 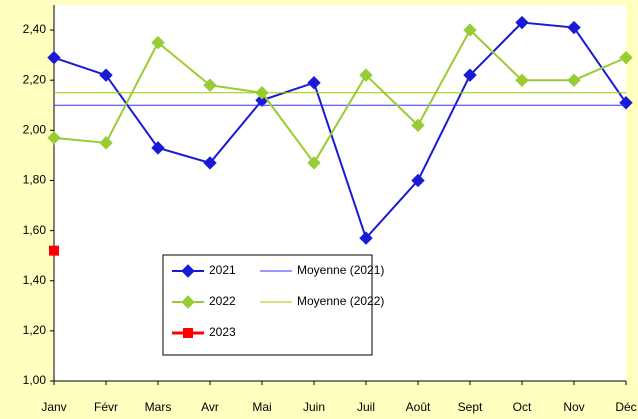 I want to click on y-tick-label: 1,20, so click(x=35, y=330).